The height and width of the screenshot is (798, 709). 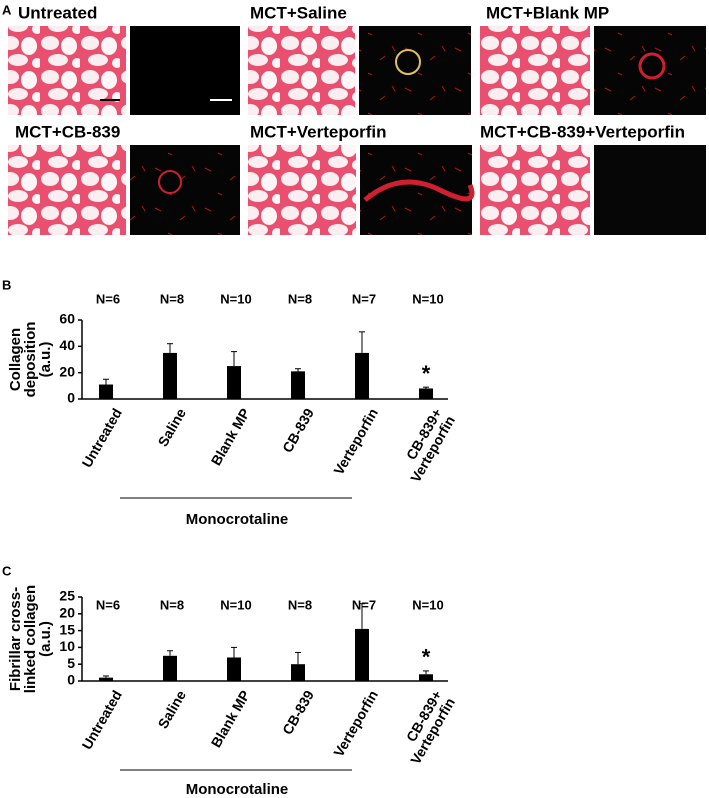 I want to click on panel-title: MCT+Saline, so click(x=298, y=12).